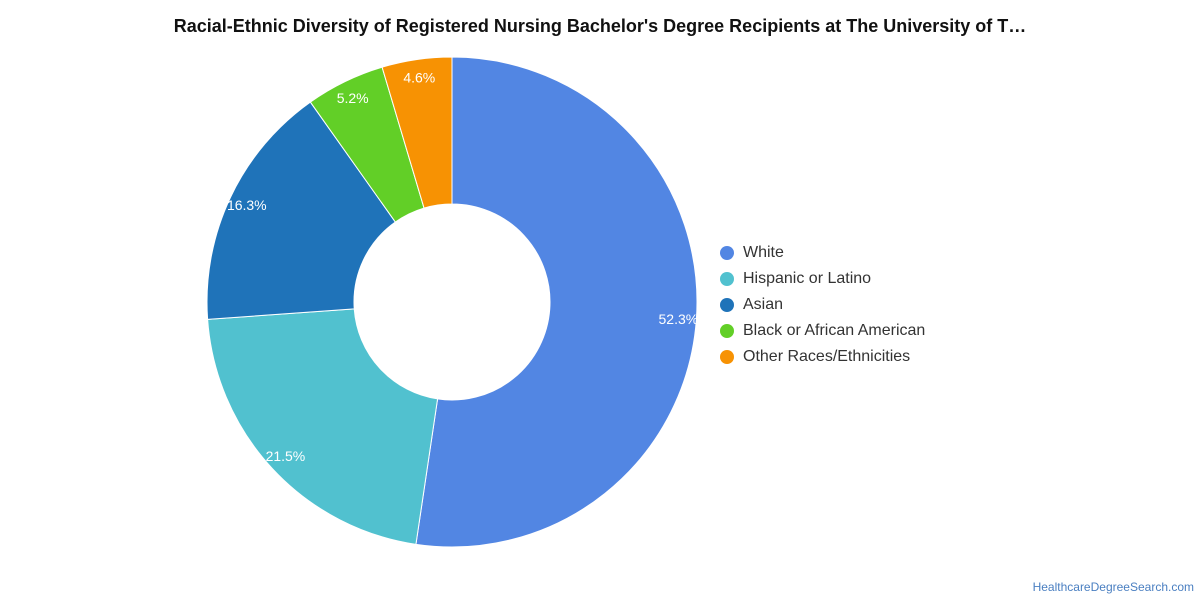 The width and height of the screenshot is (1200, 600). I want to click on source-watermark: HealthcareDegreeSearch.com, so click(1113, 587).